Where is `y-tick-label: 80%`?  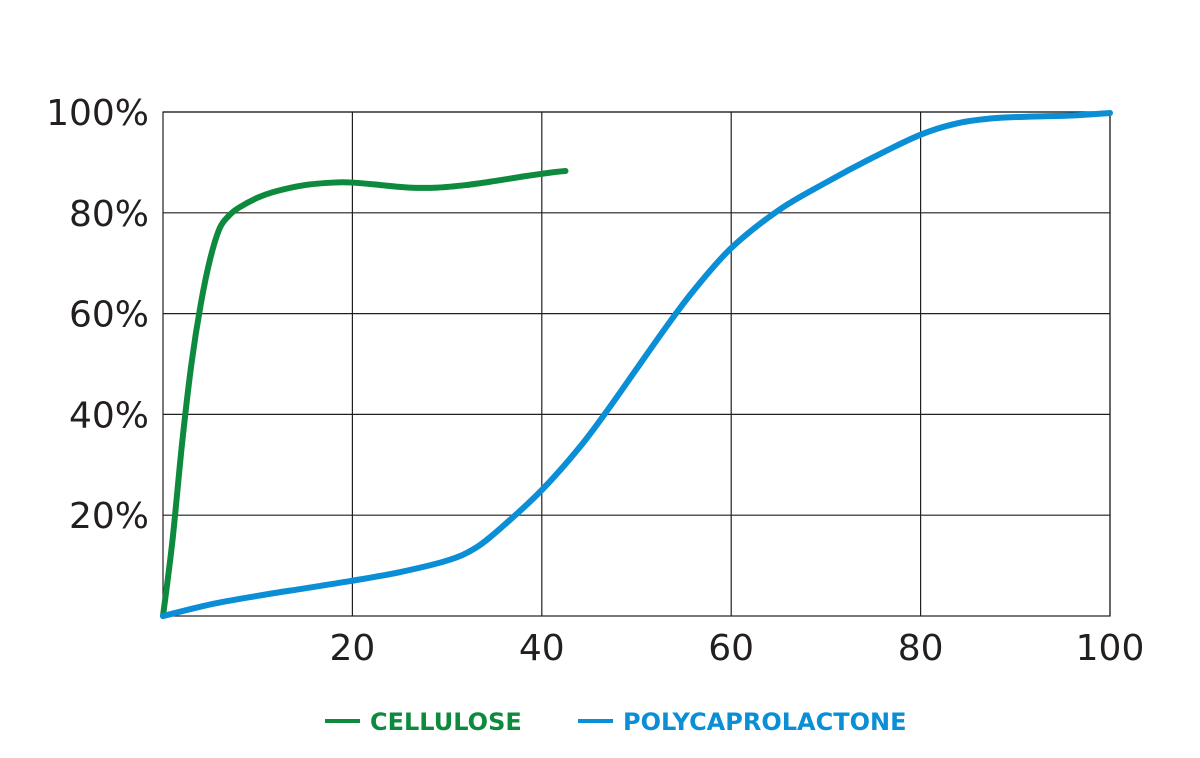
y-tick-label: 80% is located at coordinates (109, 214).